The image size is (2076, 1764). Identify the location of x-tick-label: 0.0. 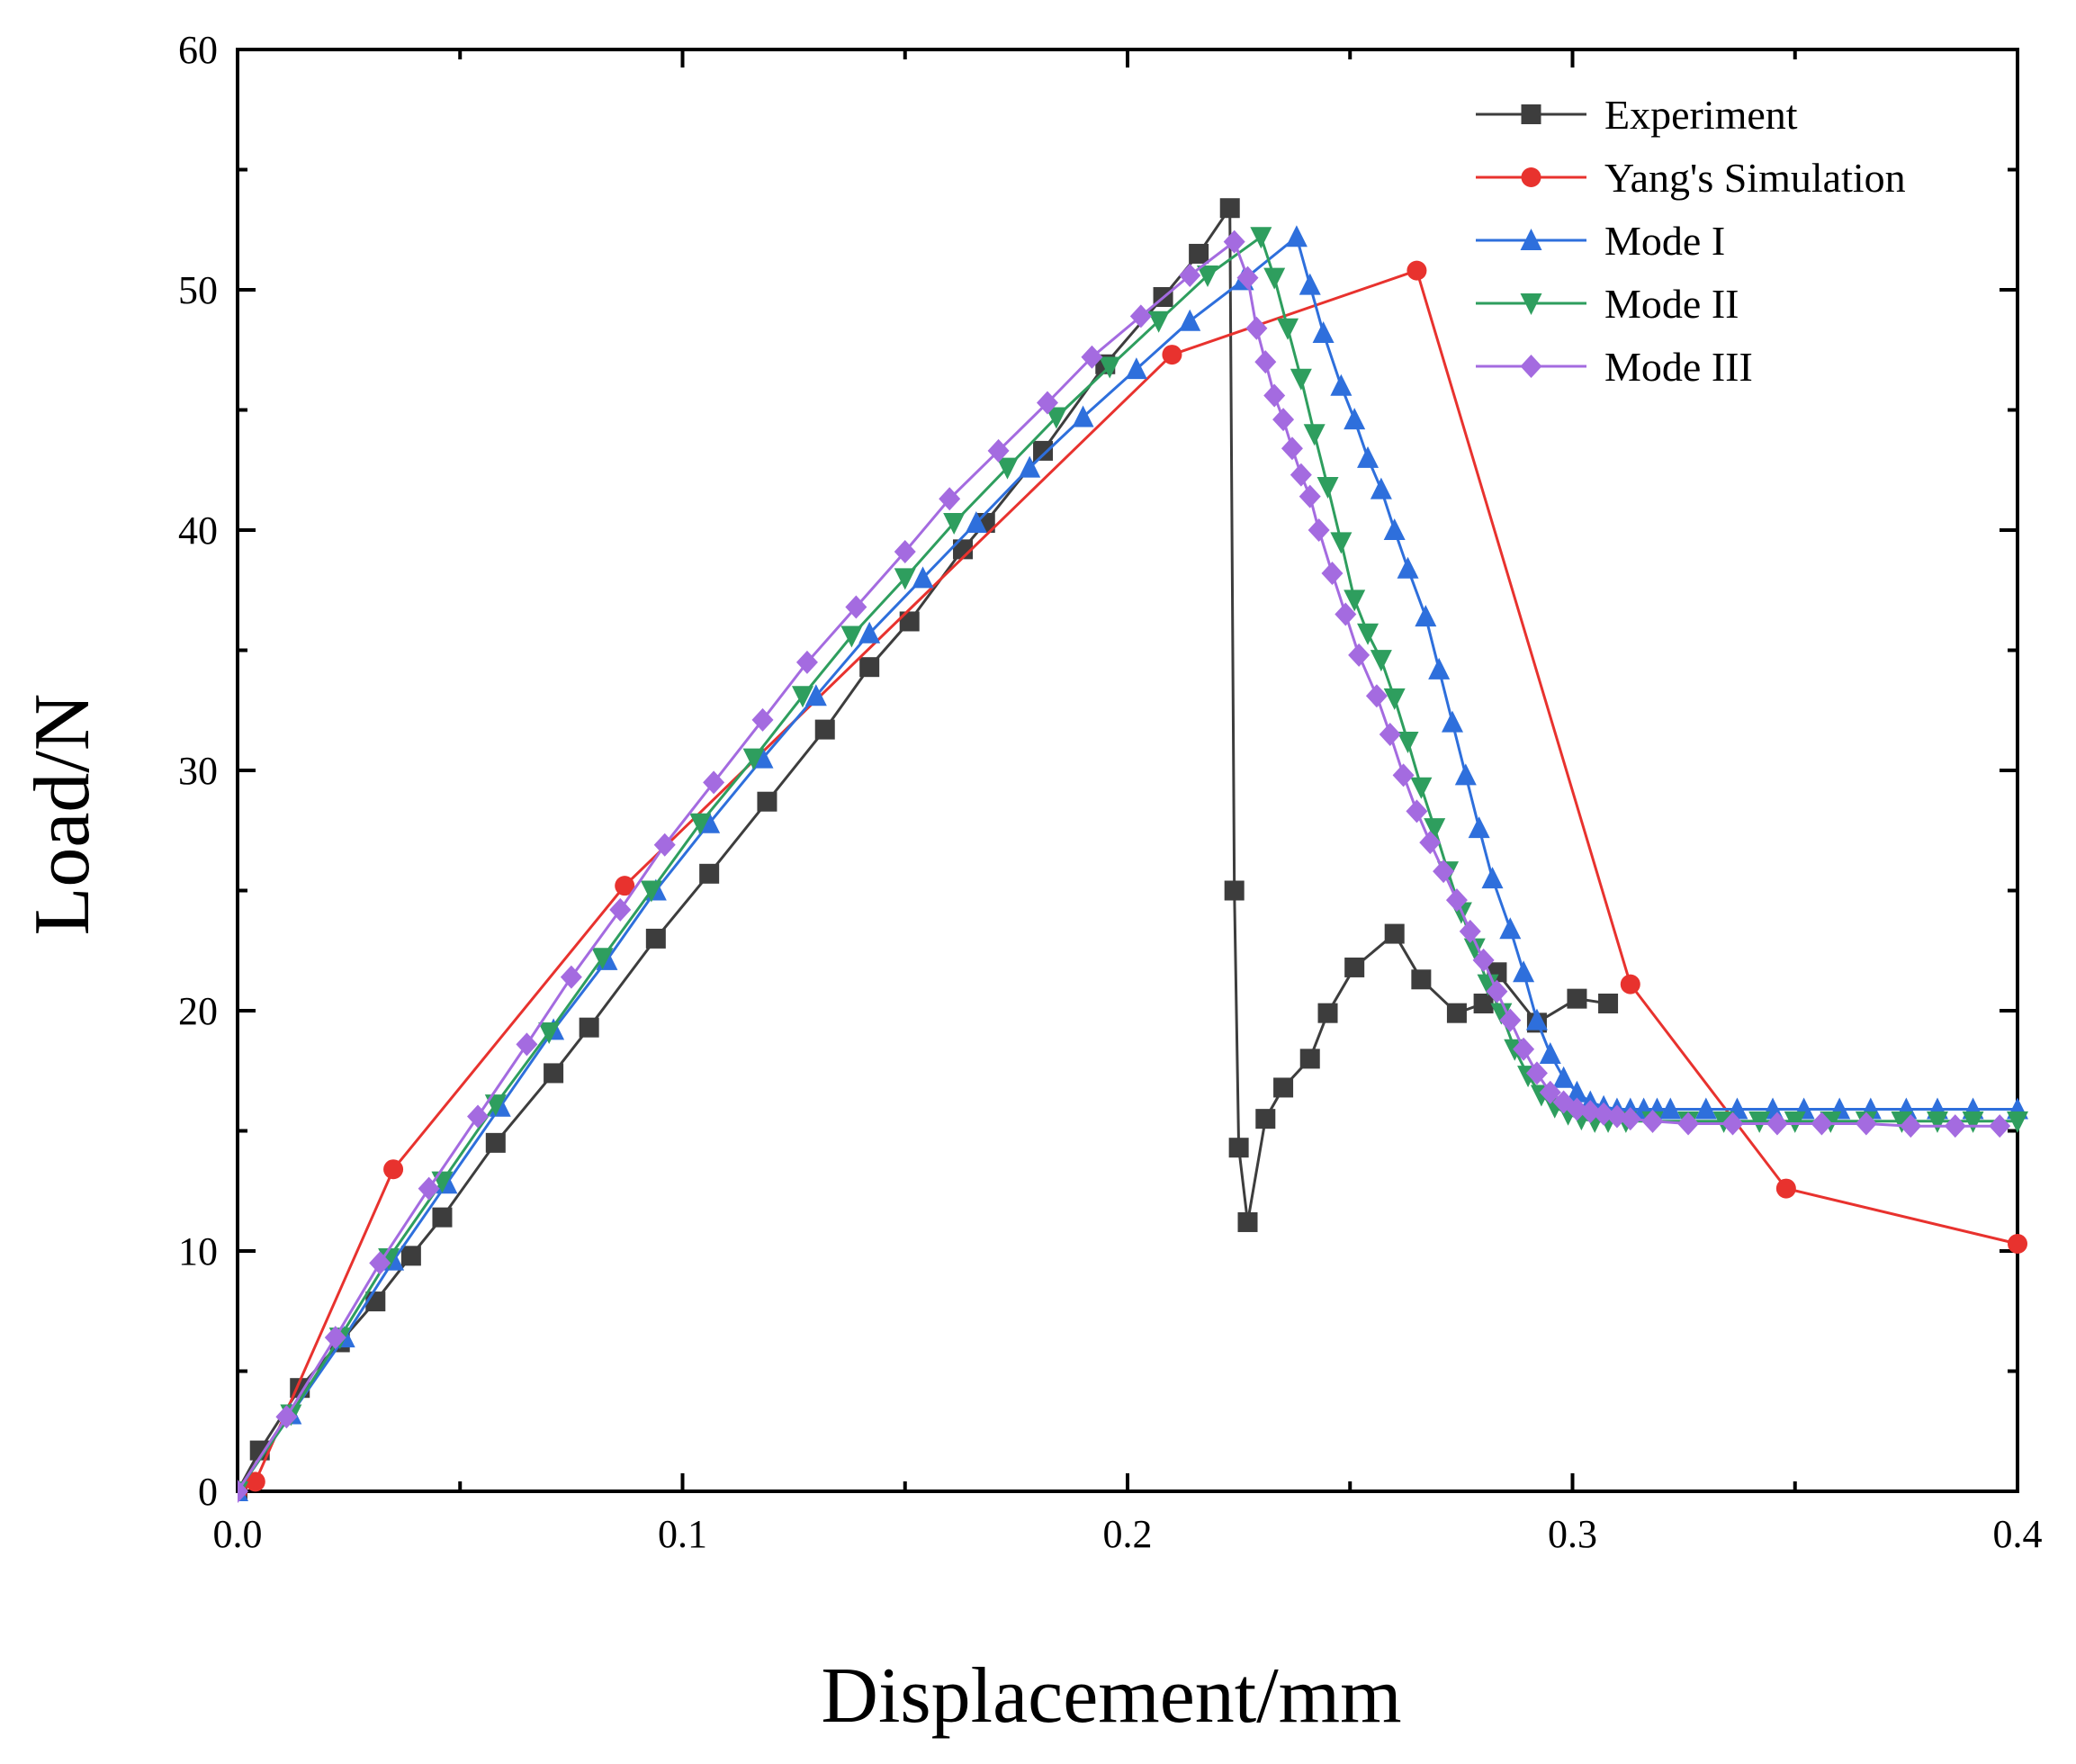
(238, 1534).